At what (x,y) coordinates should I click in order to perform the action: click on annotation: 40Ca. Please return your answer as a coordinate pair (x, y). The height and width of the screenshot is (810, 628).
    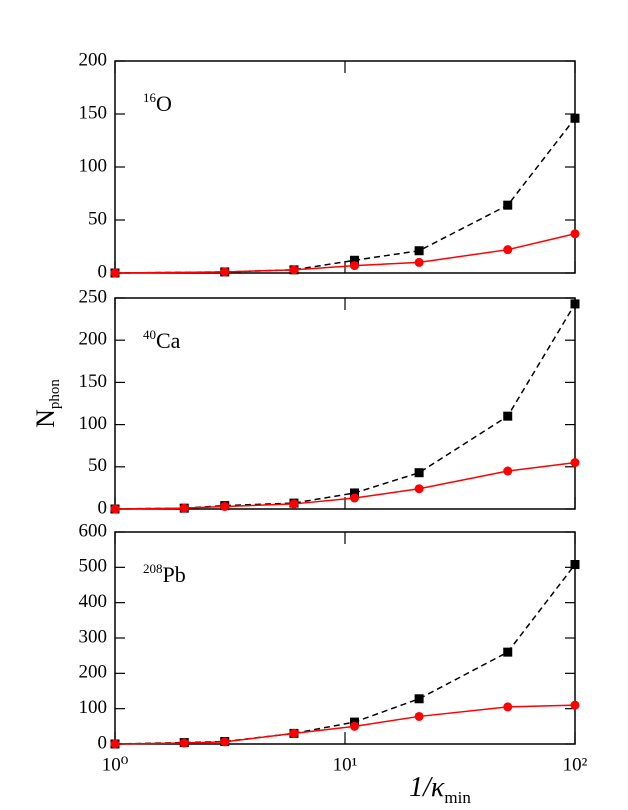
    Looking at the image, I should click on (162, 340).